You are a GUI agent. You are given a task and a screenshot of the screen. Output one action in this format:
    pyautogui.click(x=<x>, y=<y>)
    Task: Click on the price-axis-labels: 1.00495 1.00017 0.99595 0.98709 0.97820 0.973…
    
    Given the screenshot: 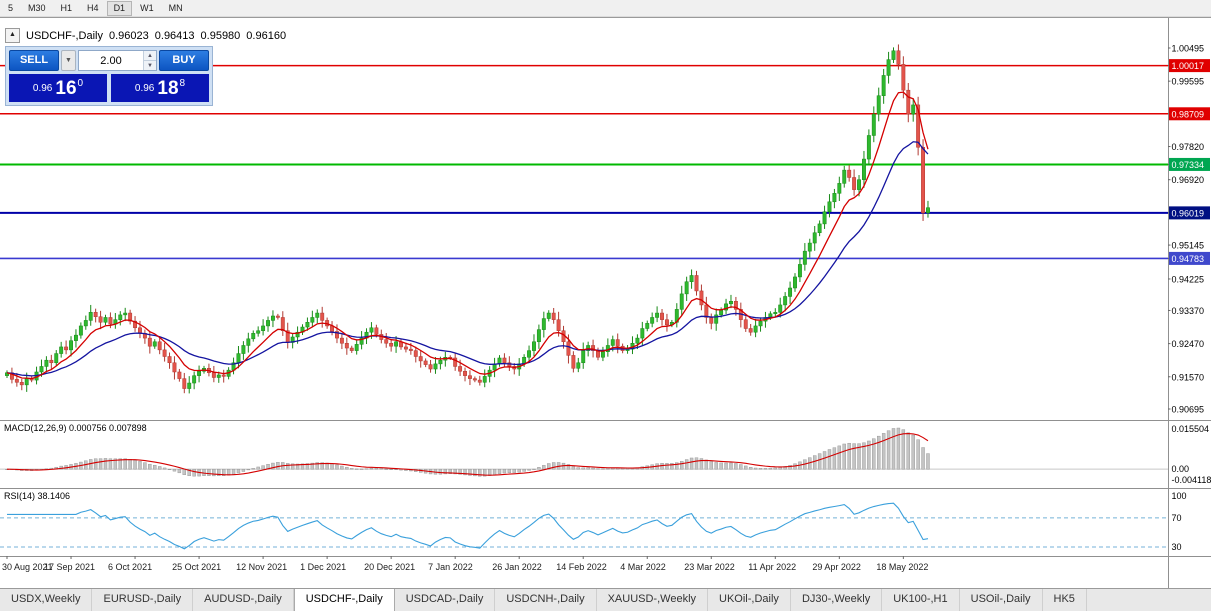 What is the action you would take?
    pyautogui.click(x=1189, y=229)
    